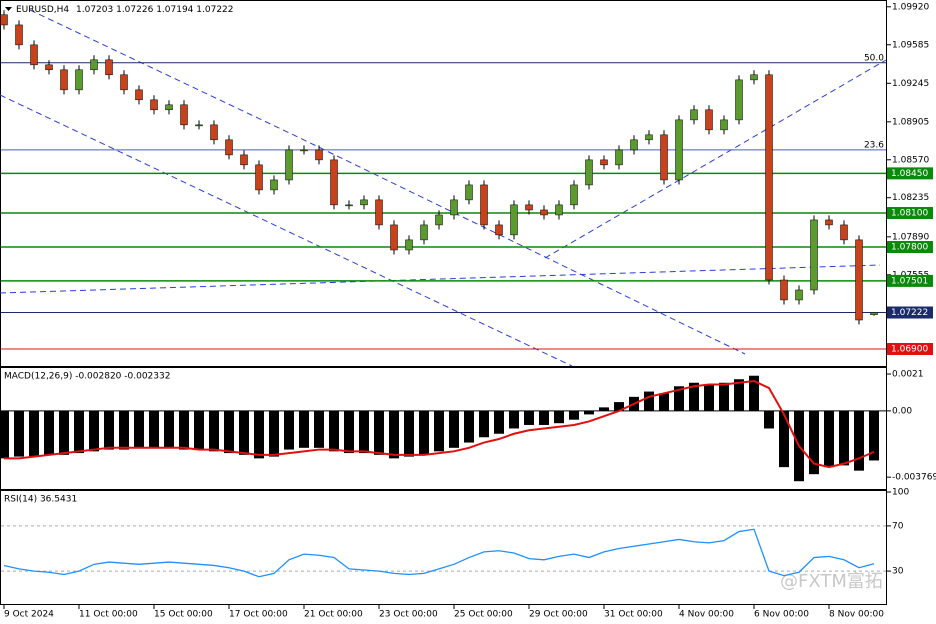  Describe the element at coordinates (439, 424) in the screenshot. I see `signal-line` at that location.